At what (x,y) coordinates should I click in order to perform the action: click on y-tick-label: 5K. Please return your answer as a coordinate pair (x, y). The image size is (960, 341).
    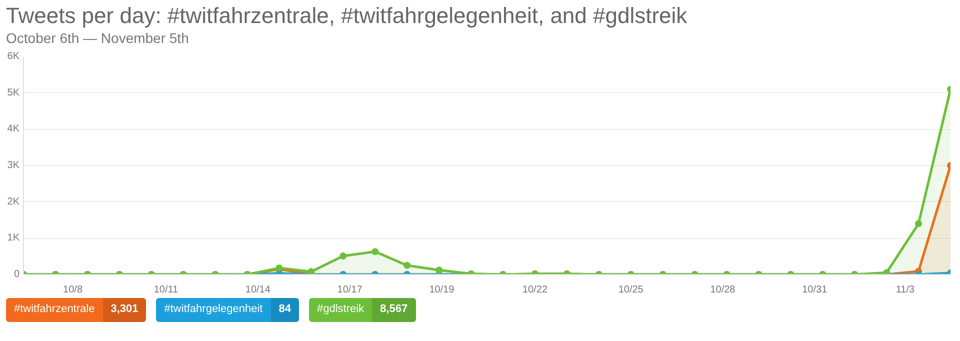
    Looking at the image, I should click on (13, 92).